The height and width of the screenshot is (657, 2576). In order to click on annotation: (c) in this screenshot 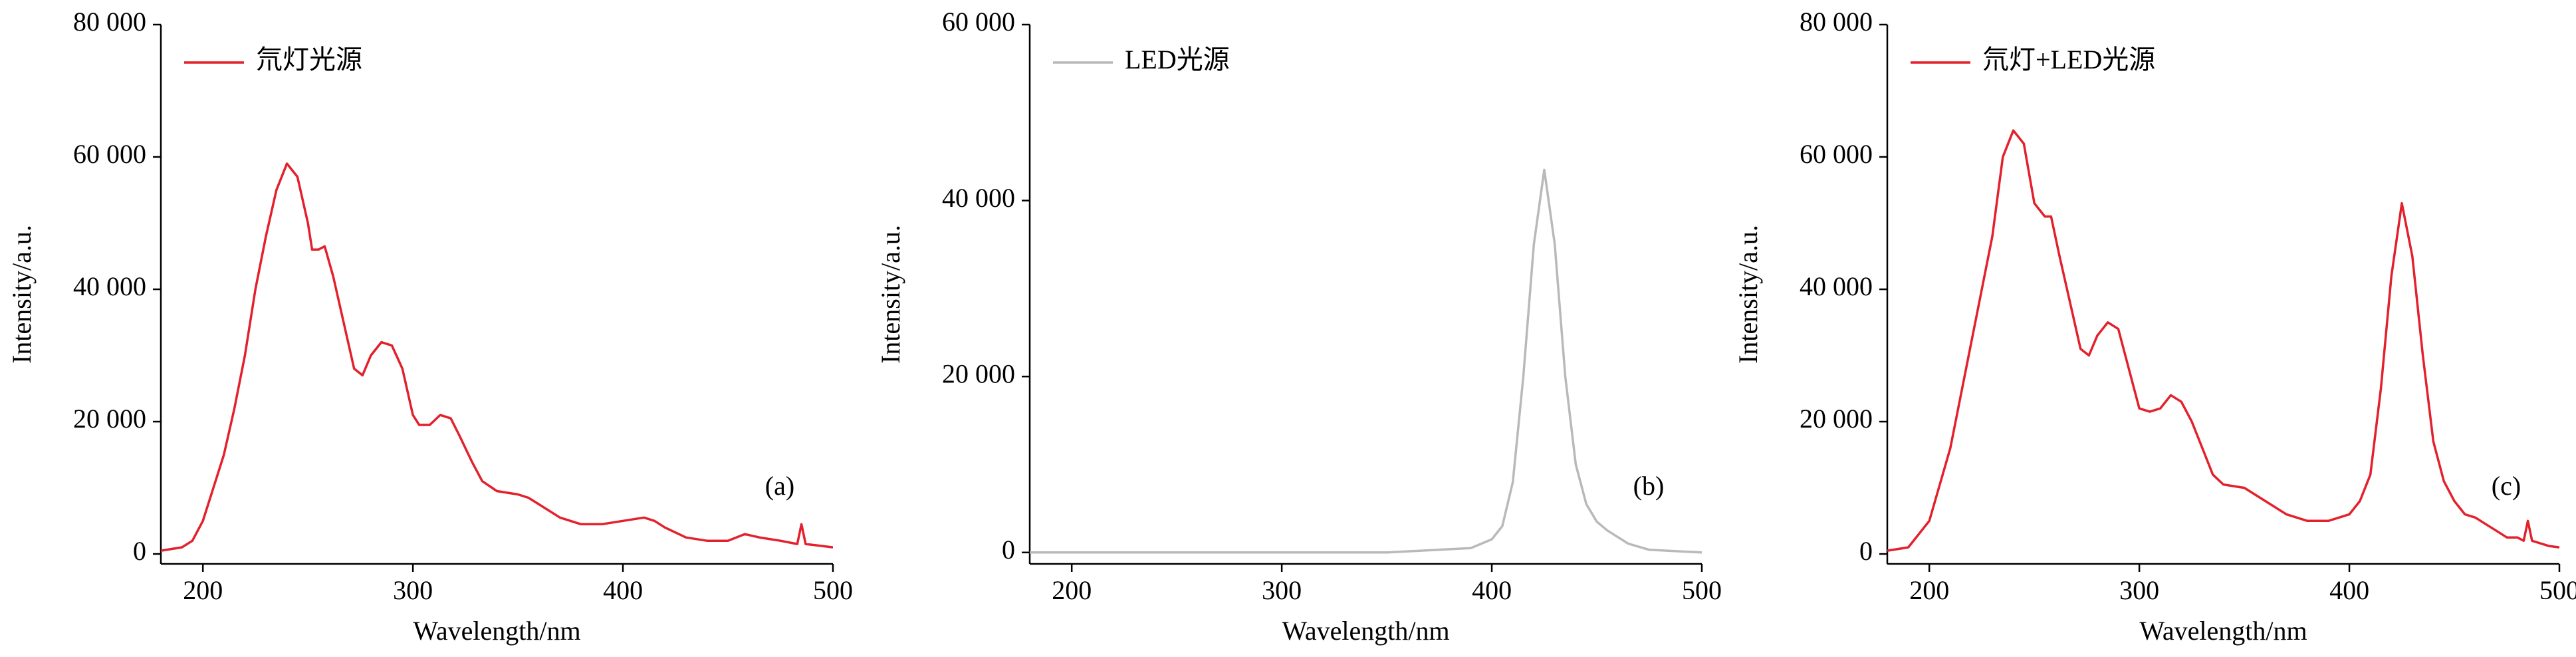, I will do `click(2506, 486)`.